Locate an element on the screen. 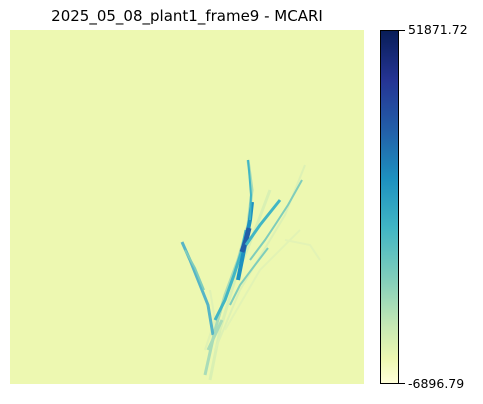  leaf-lower is located at coordinates (215, 335).